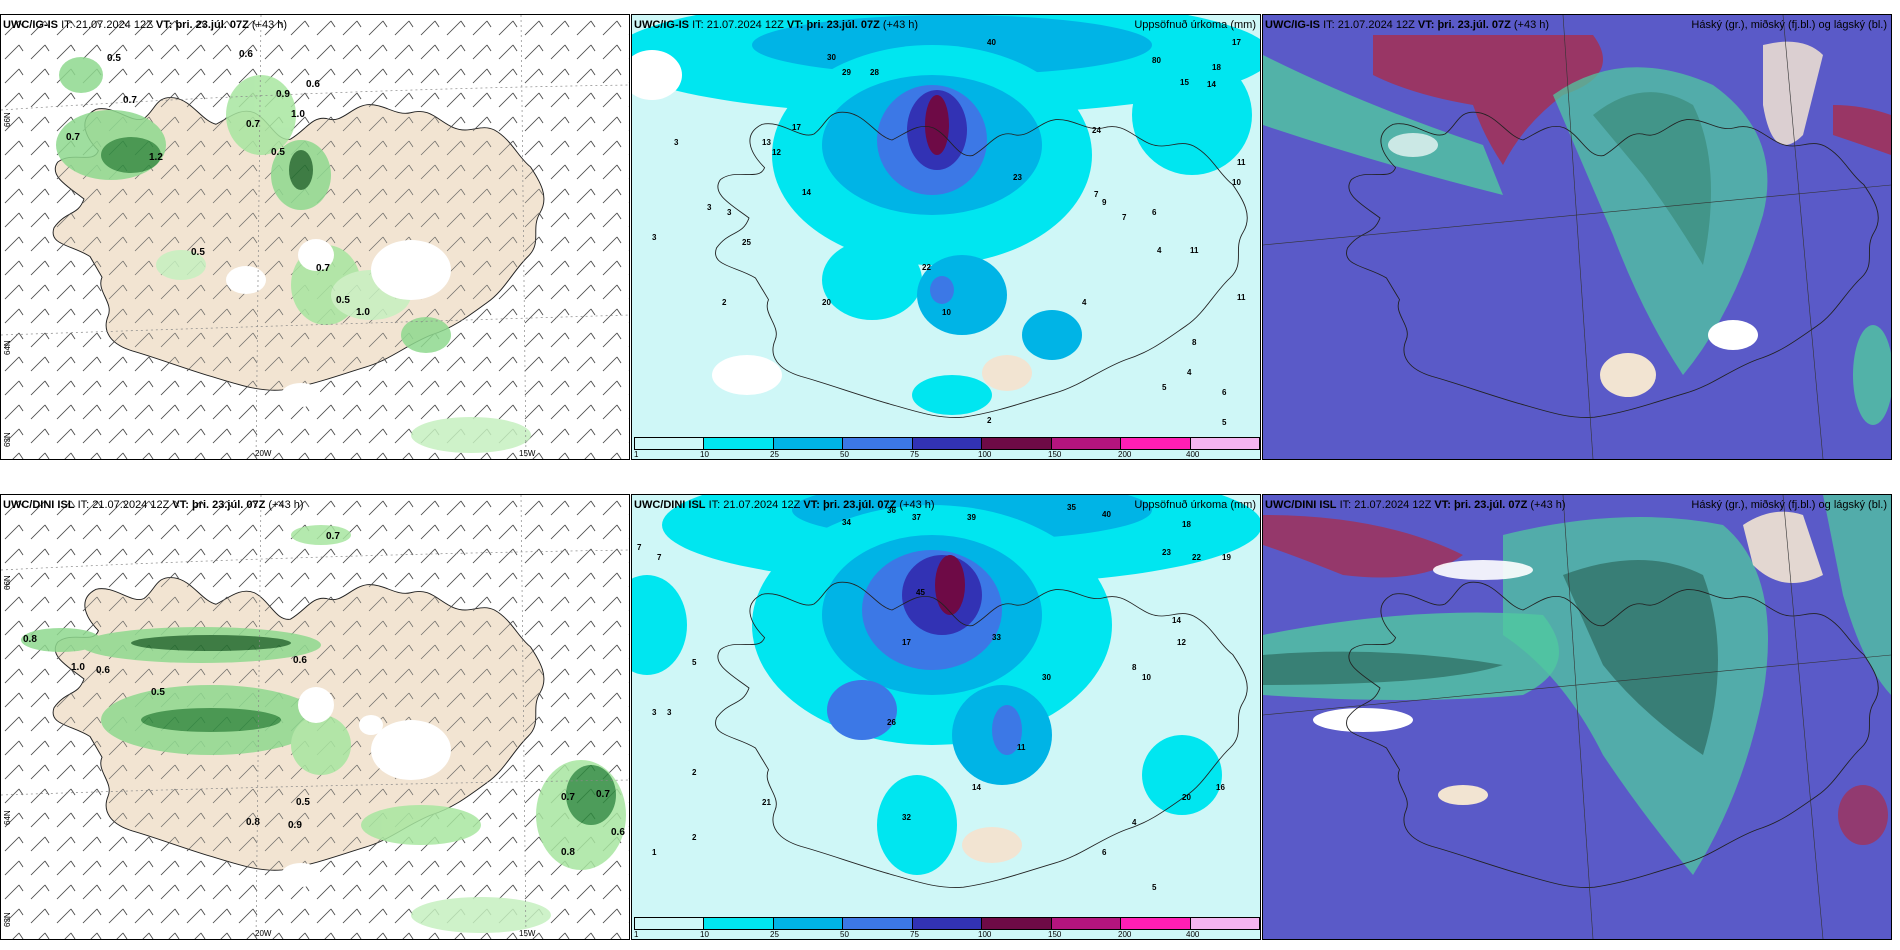  I want to click on precip-shading, so click(946, 685).